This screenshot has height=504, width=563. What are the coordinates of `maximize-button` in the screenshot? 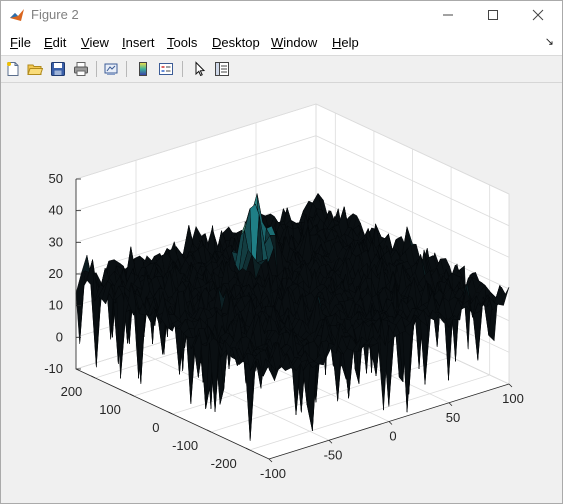 It's located at (493, 15).